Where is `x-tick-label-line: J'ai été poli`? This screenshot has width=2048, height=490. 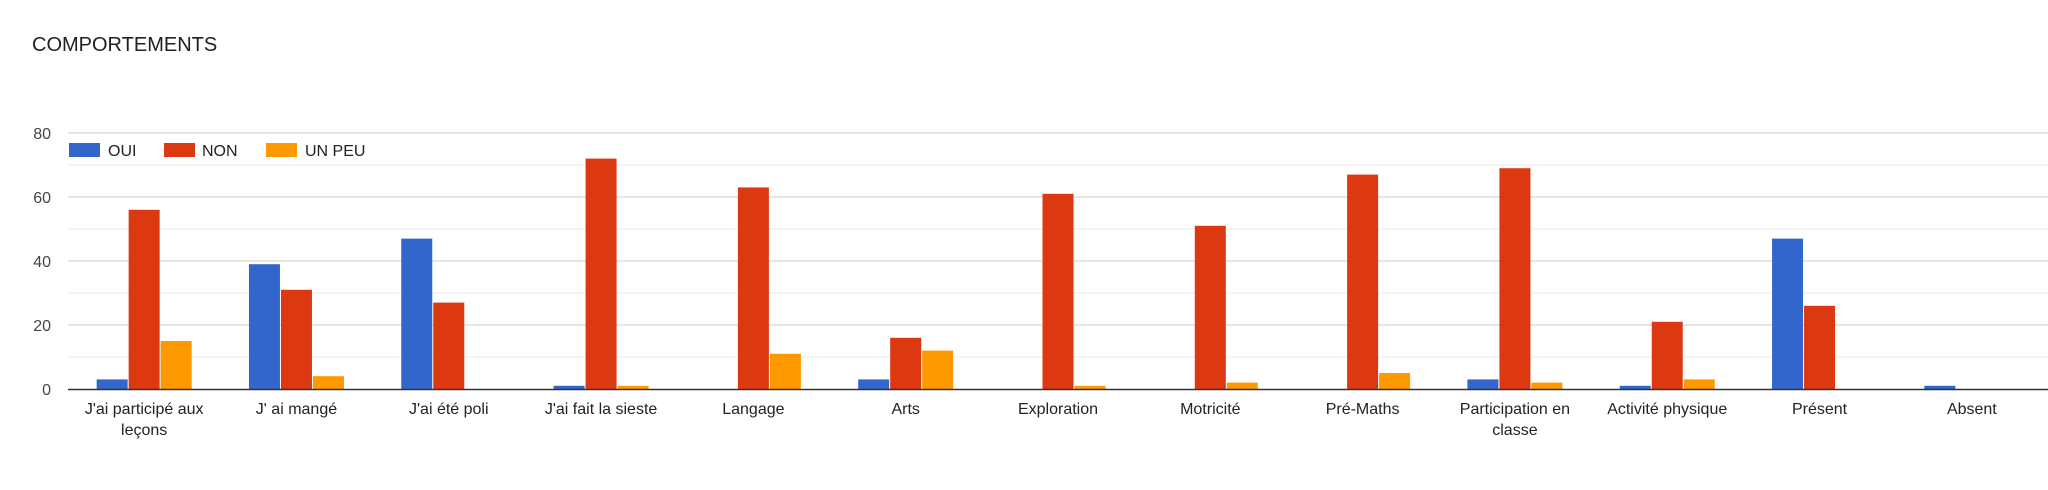
x-tick-label-line: J'ai été poli is located at coordinates (449, 409).